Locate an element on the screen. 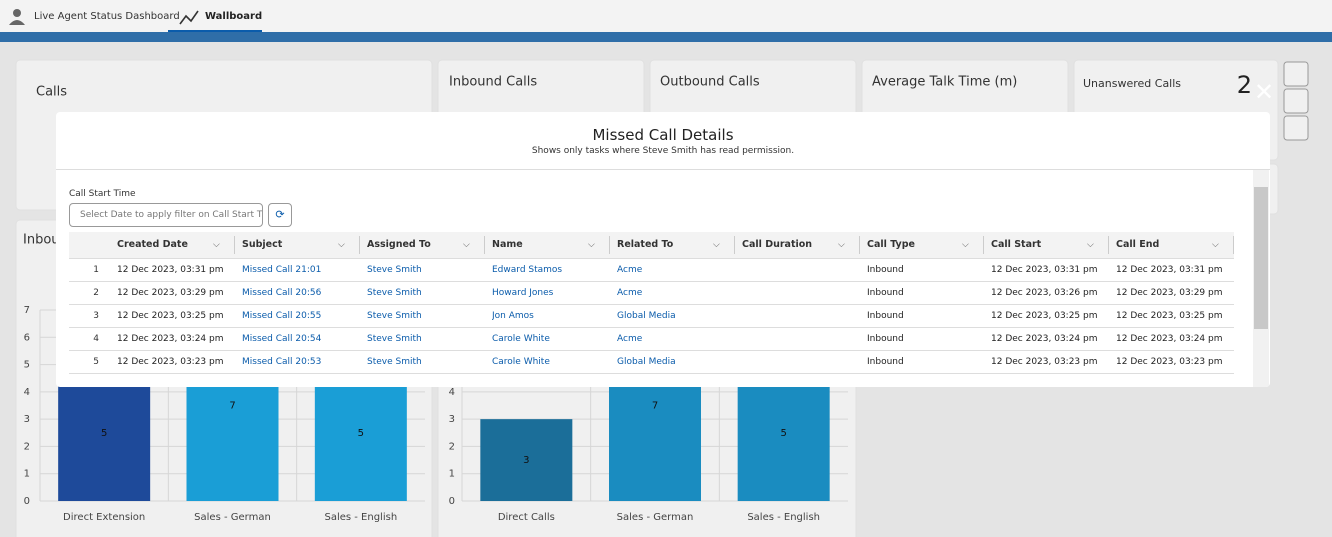 The height and width of the screenshot is (537, 1332). row-number: 1 is located at coordinates (96, 270).